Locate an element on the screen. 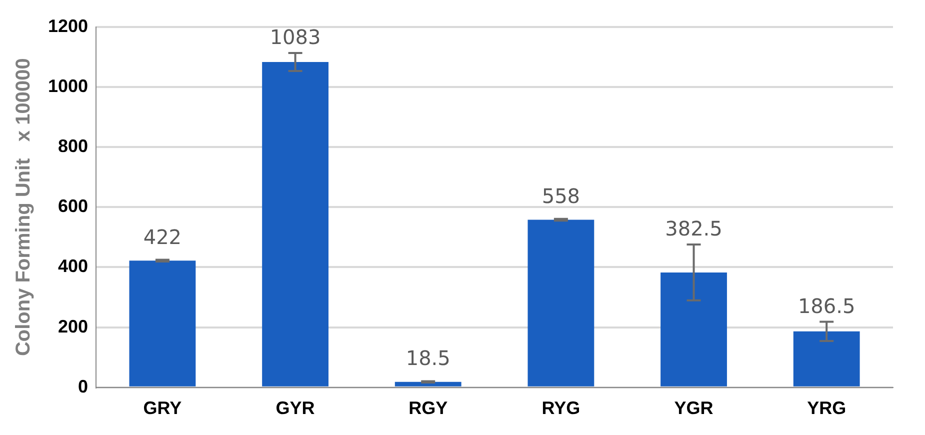 The width and height of the screenshot is (925, 435). y-tick-label: 400 is located at coordinates (73, 266).